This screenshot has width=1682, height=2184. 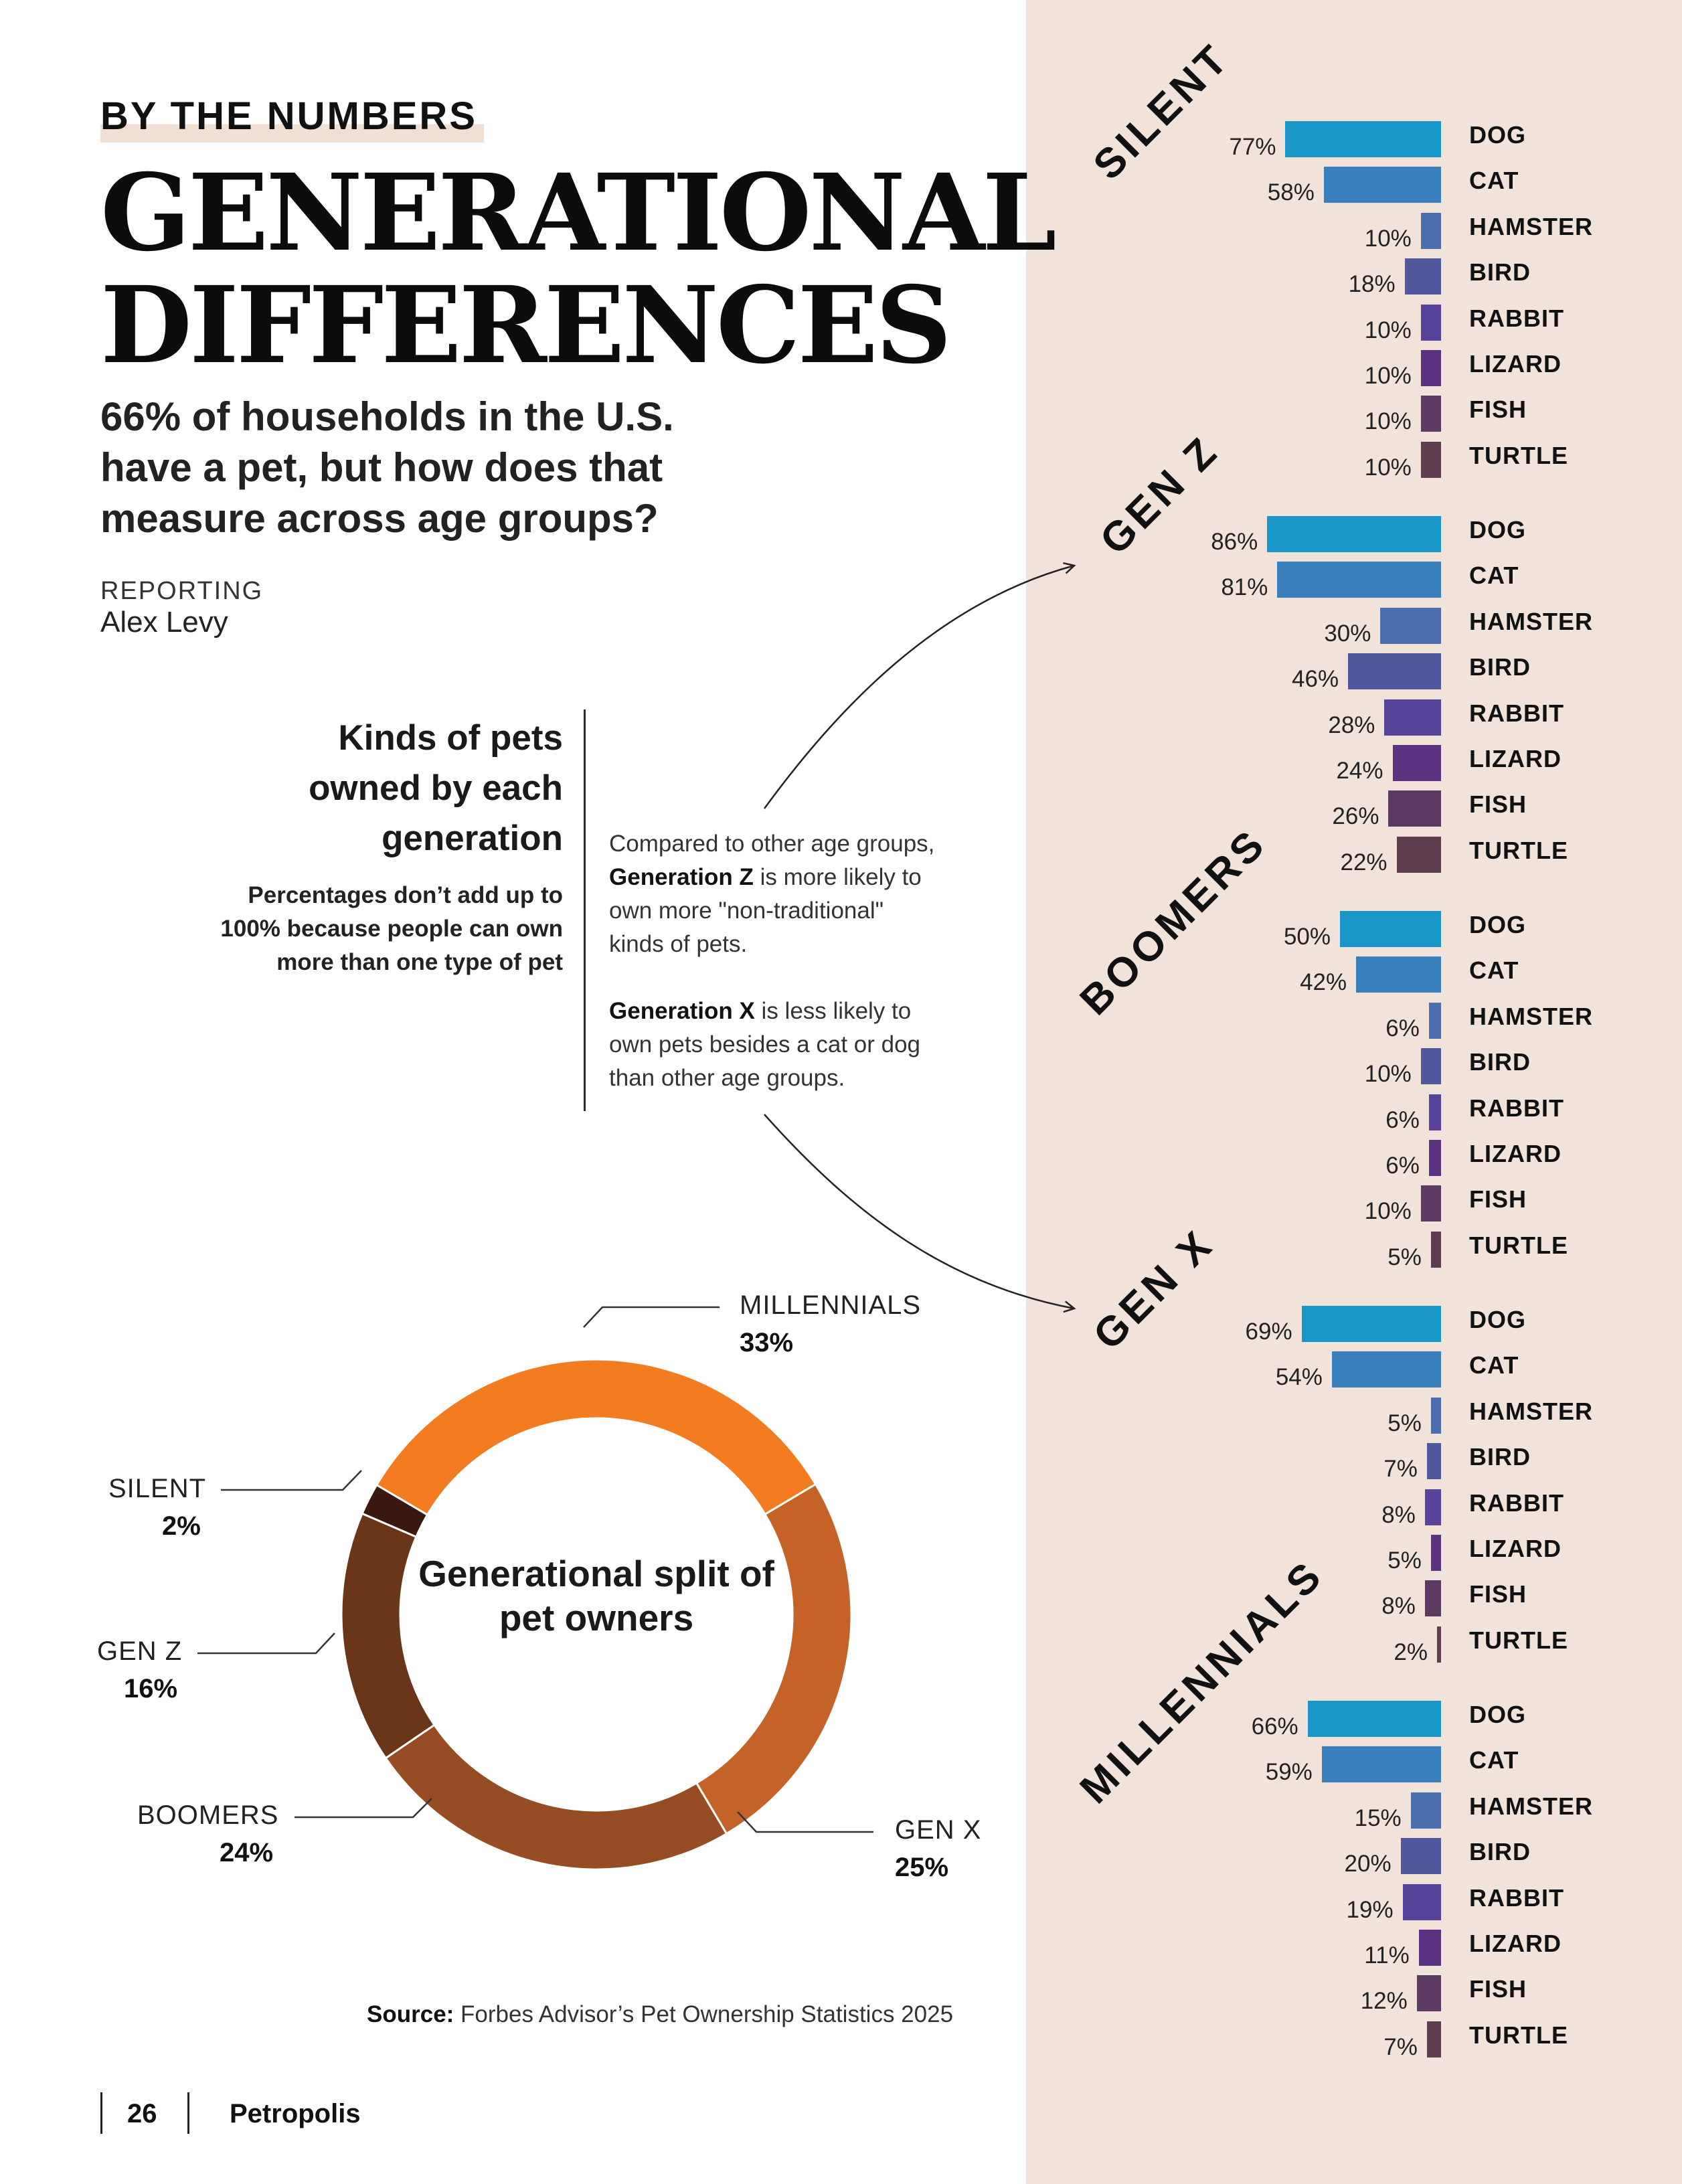 What do you see at coordinates (450, 738) in the screenshot?
I see `sidebar-title-line-1: Kinds of pets` at bounding box center [450, 738].